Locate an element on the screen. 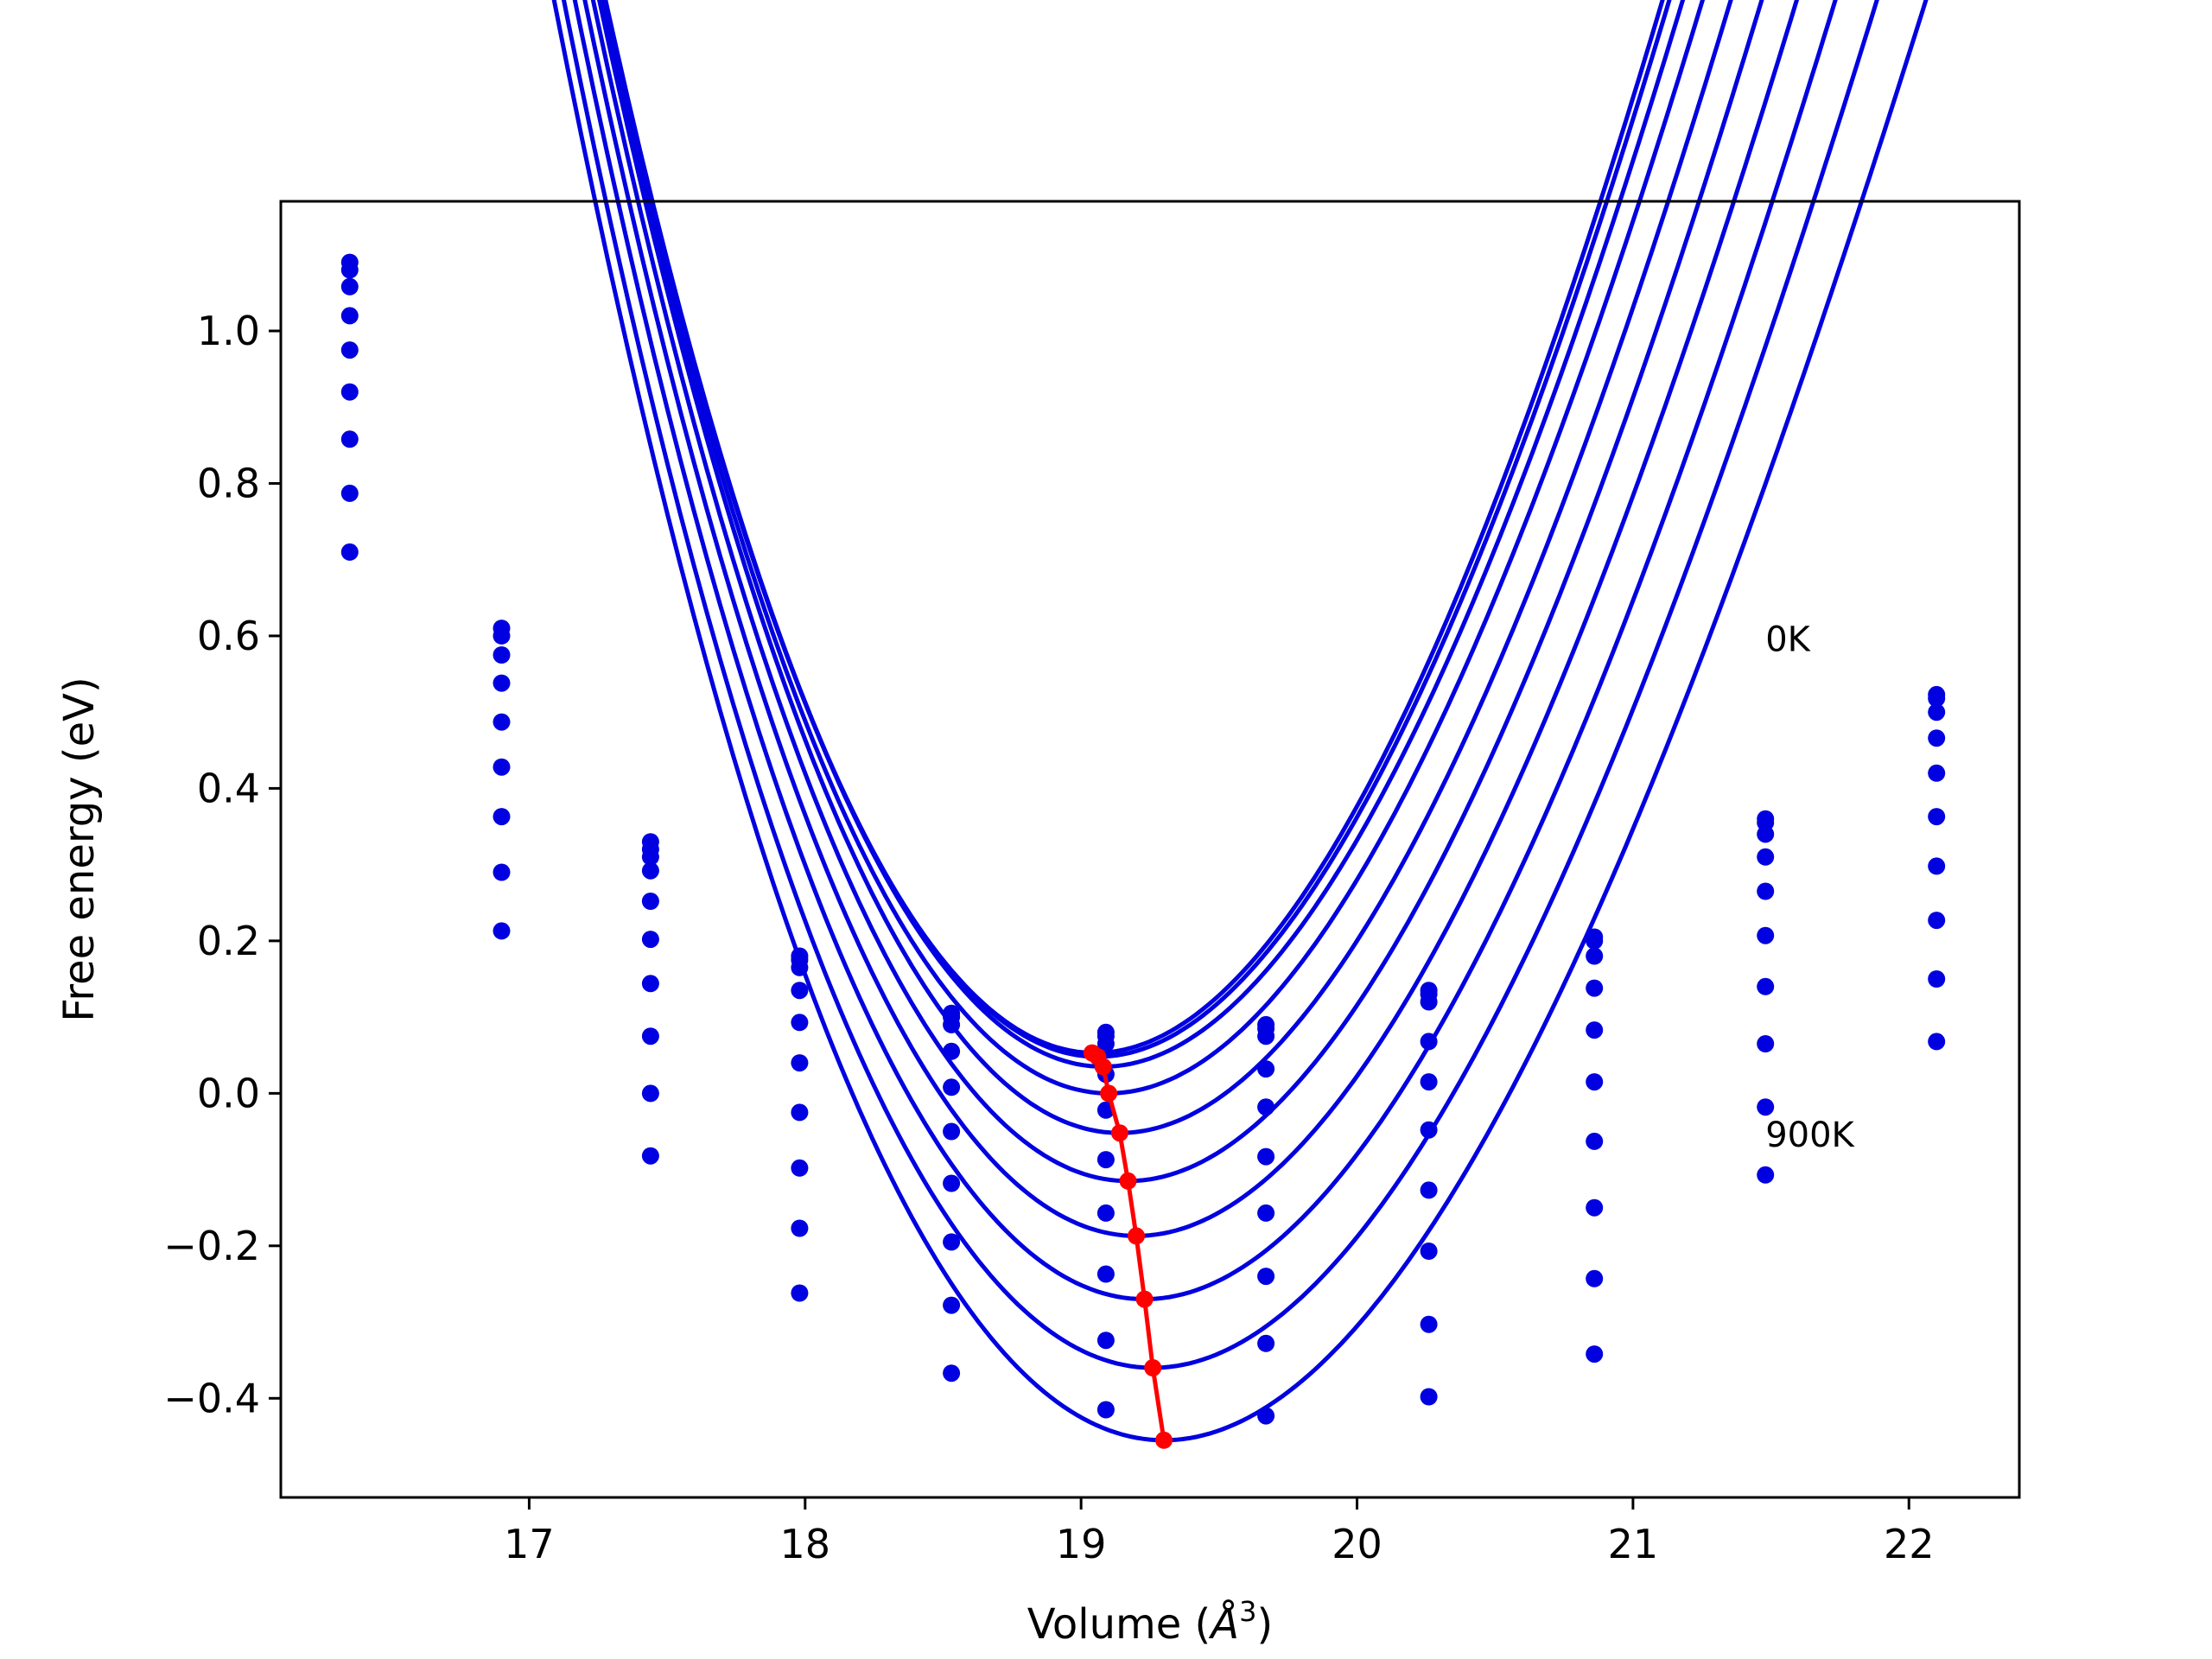  y-tick-label: −0.4 is located at coordinates (211, 1398).